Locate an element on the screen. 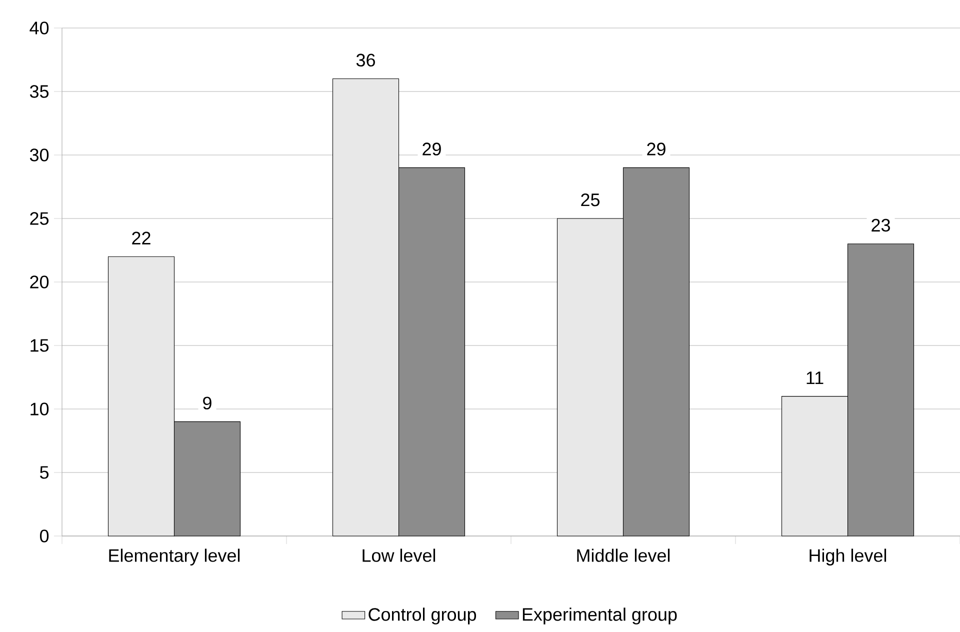  y-tick-label: 15 is located at coordinates (39, 345).